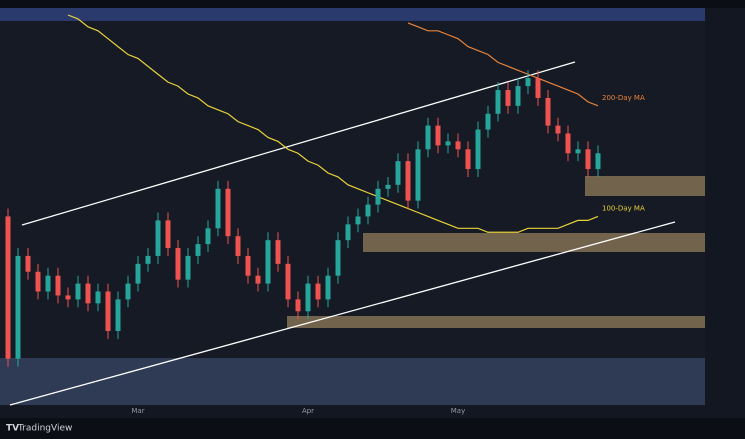  What do you see at coordinates (44, 429) in the screenshot?
I see `brand: TradingView` at bounding box center [44, 429].